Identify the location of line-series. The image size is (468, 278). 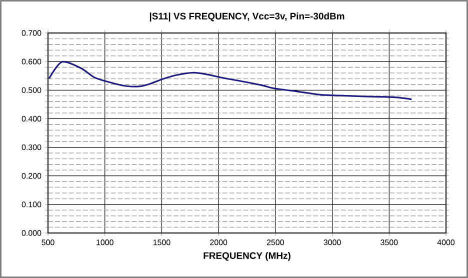
(230, 80).